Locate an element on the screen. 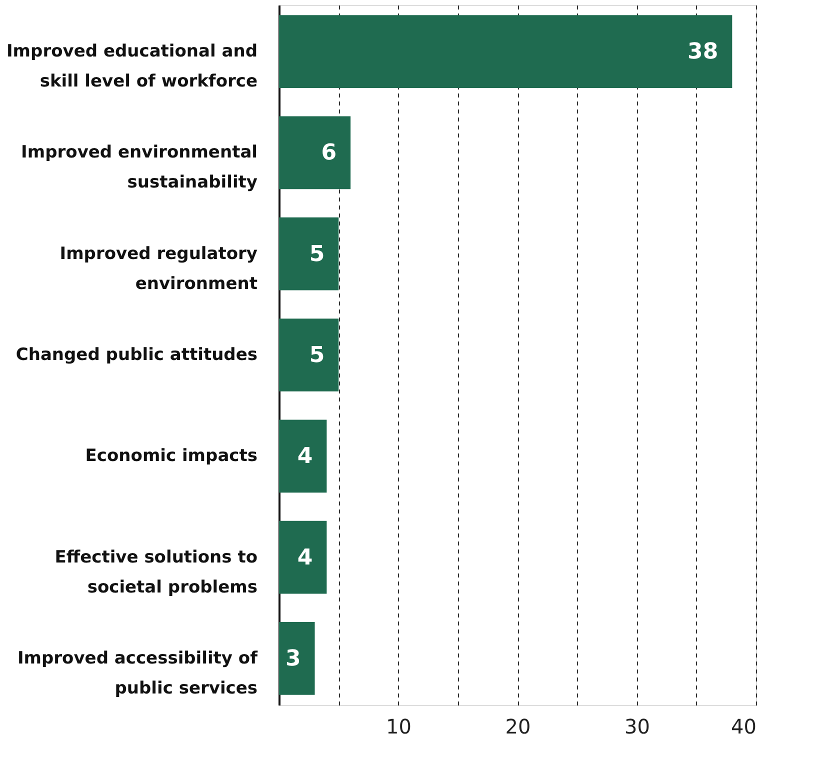  x-tick-label: 40 is located at coordinates (743, 726).